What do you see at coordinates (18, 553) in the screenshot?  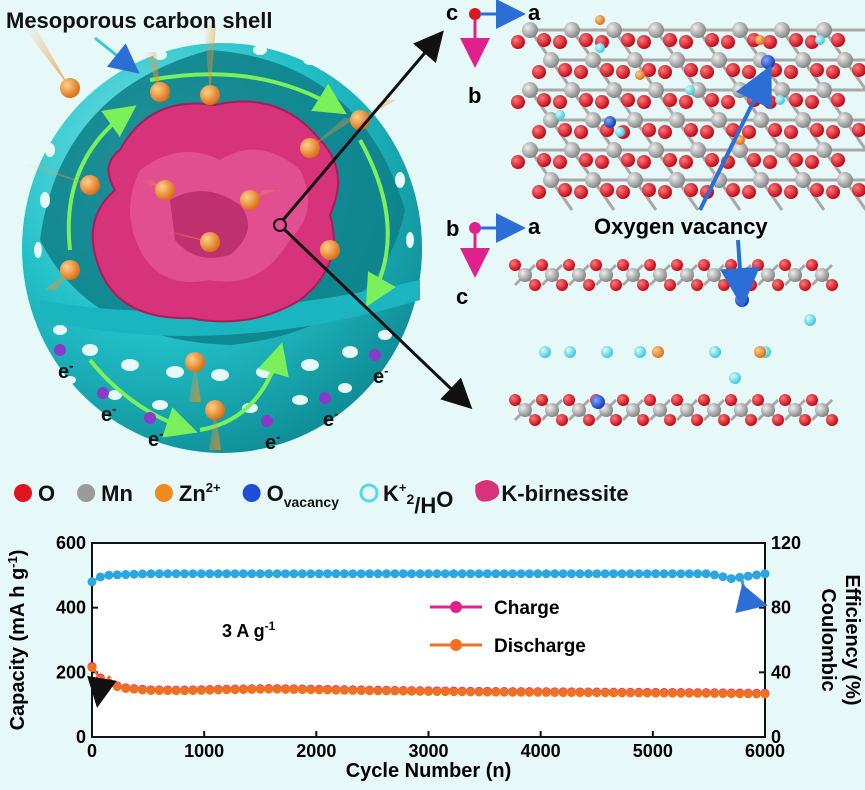 I see `y-axis-label-tail: )` at bounding box center [18, 553].